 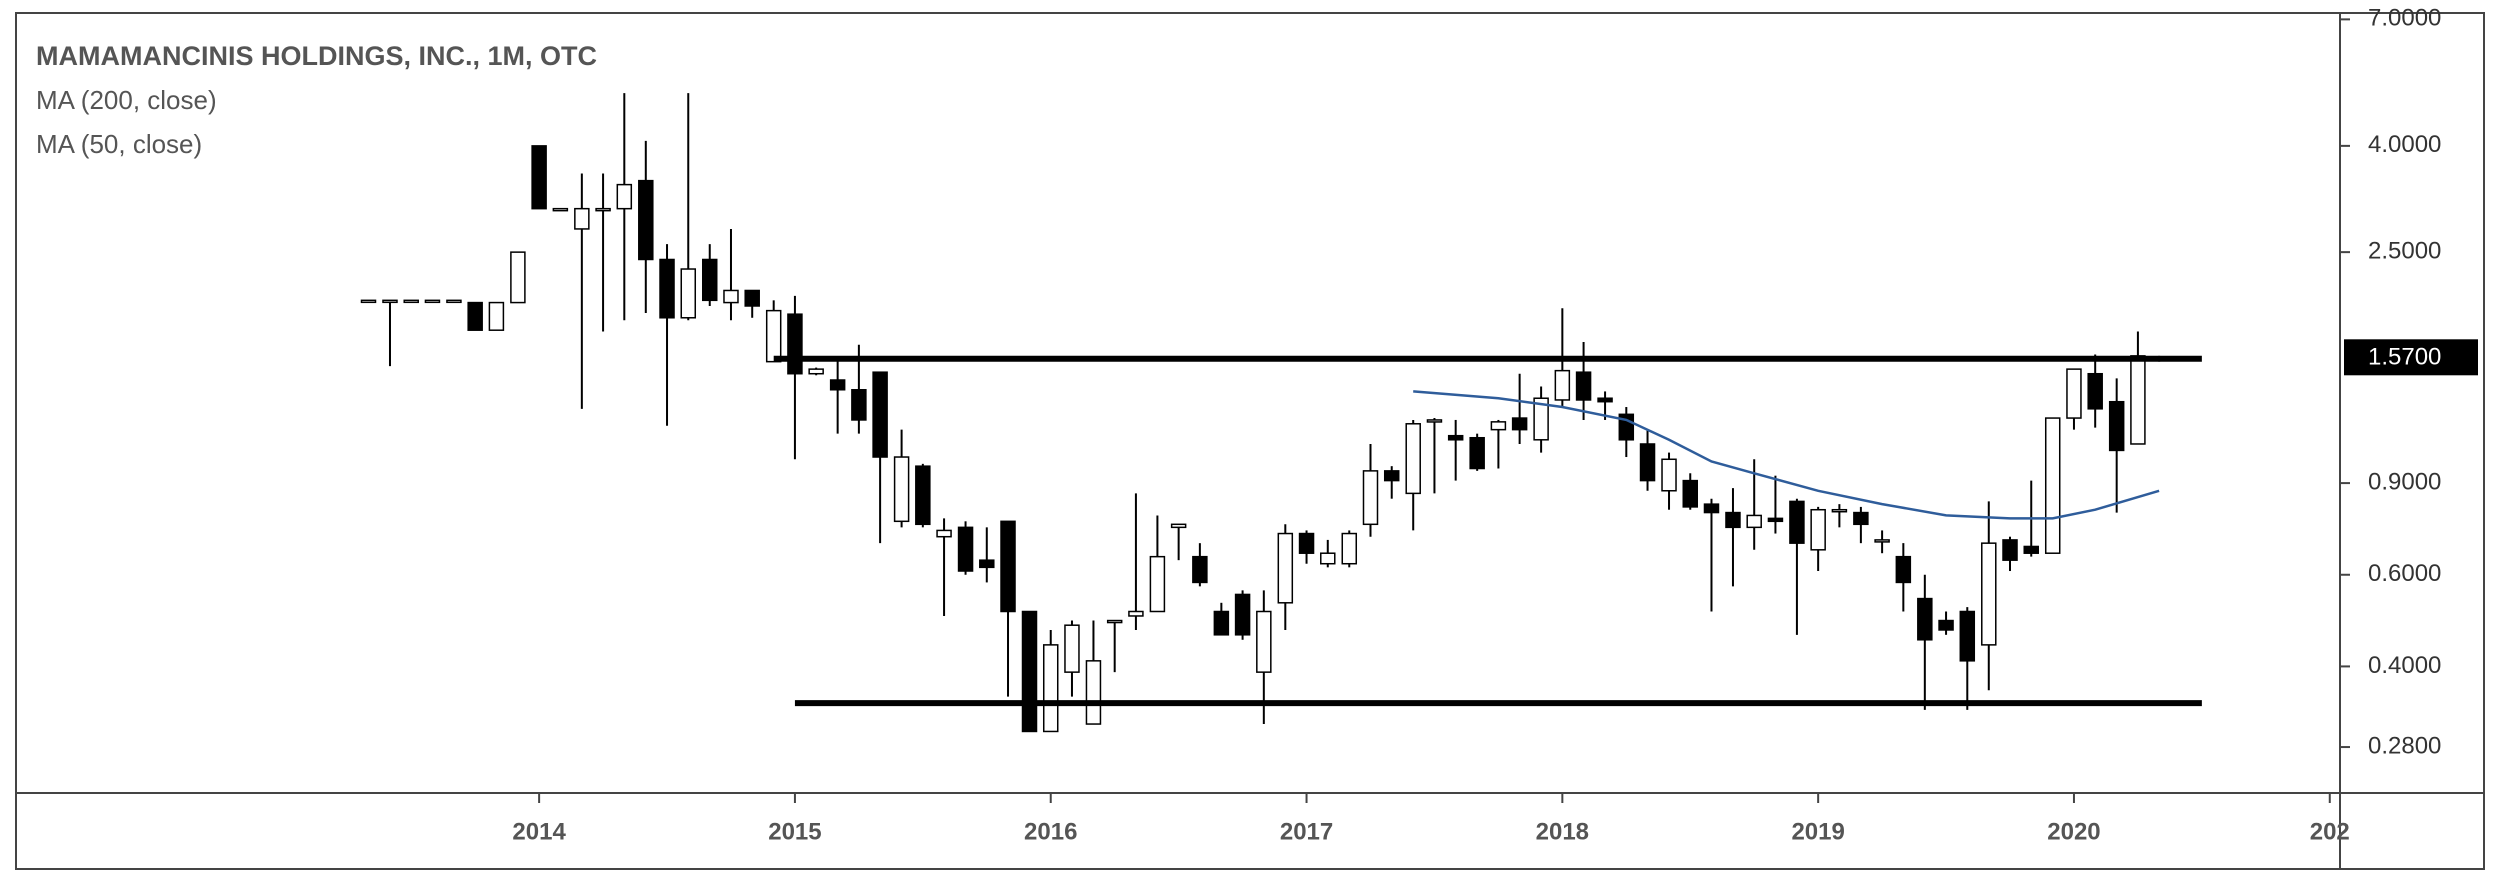 What do you see at coordinates (2404, 18) in the screenshot?
I see `y-tick-label: 7.0000` at bounding box center [2404, 18].